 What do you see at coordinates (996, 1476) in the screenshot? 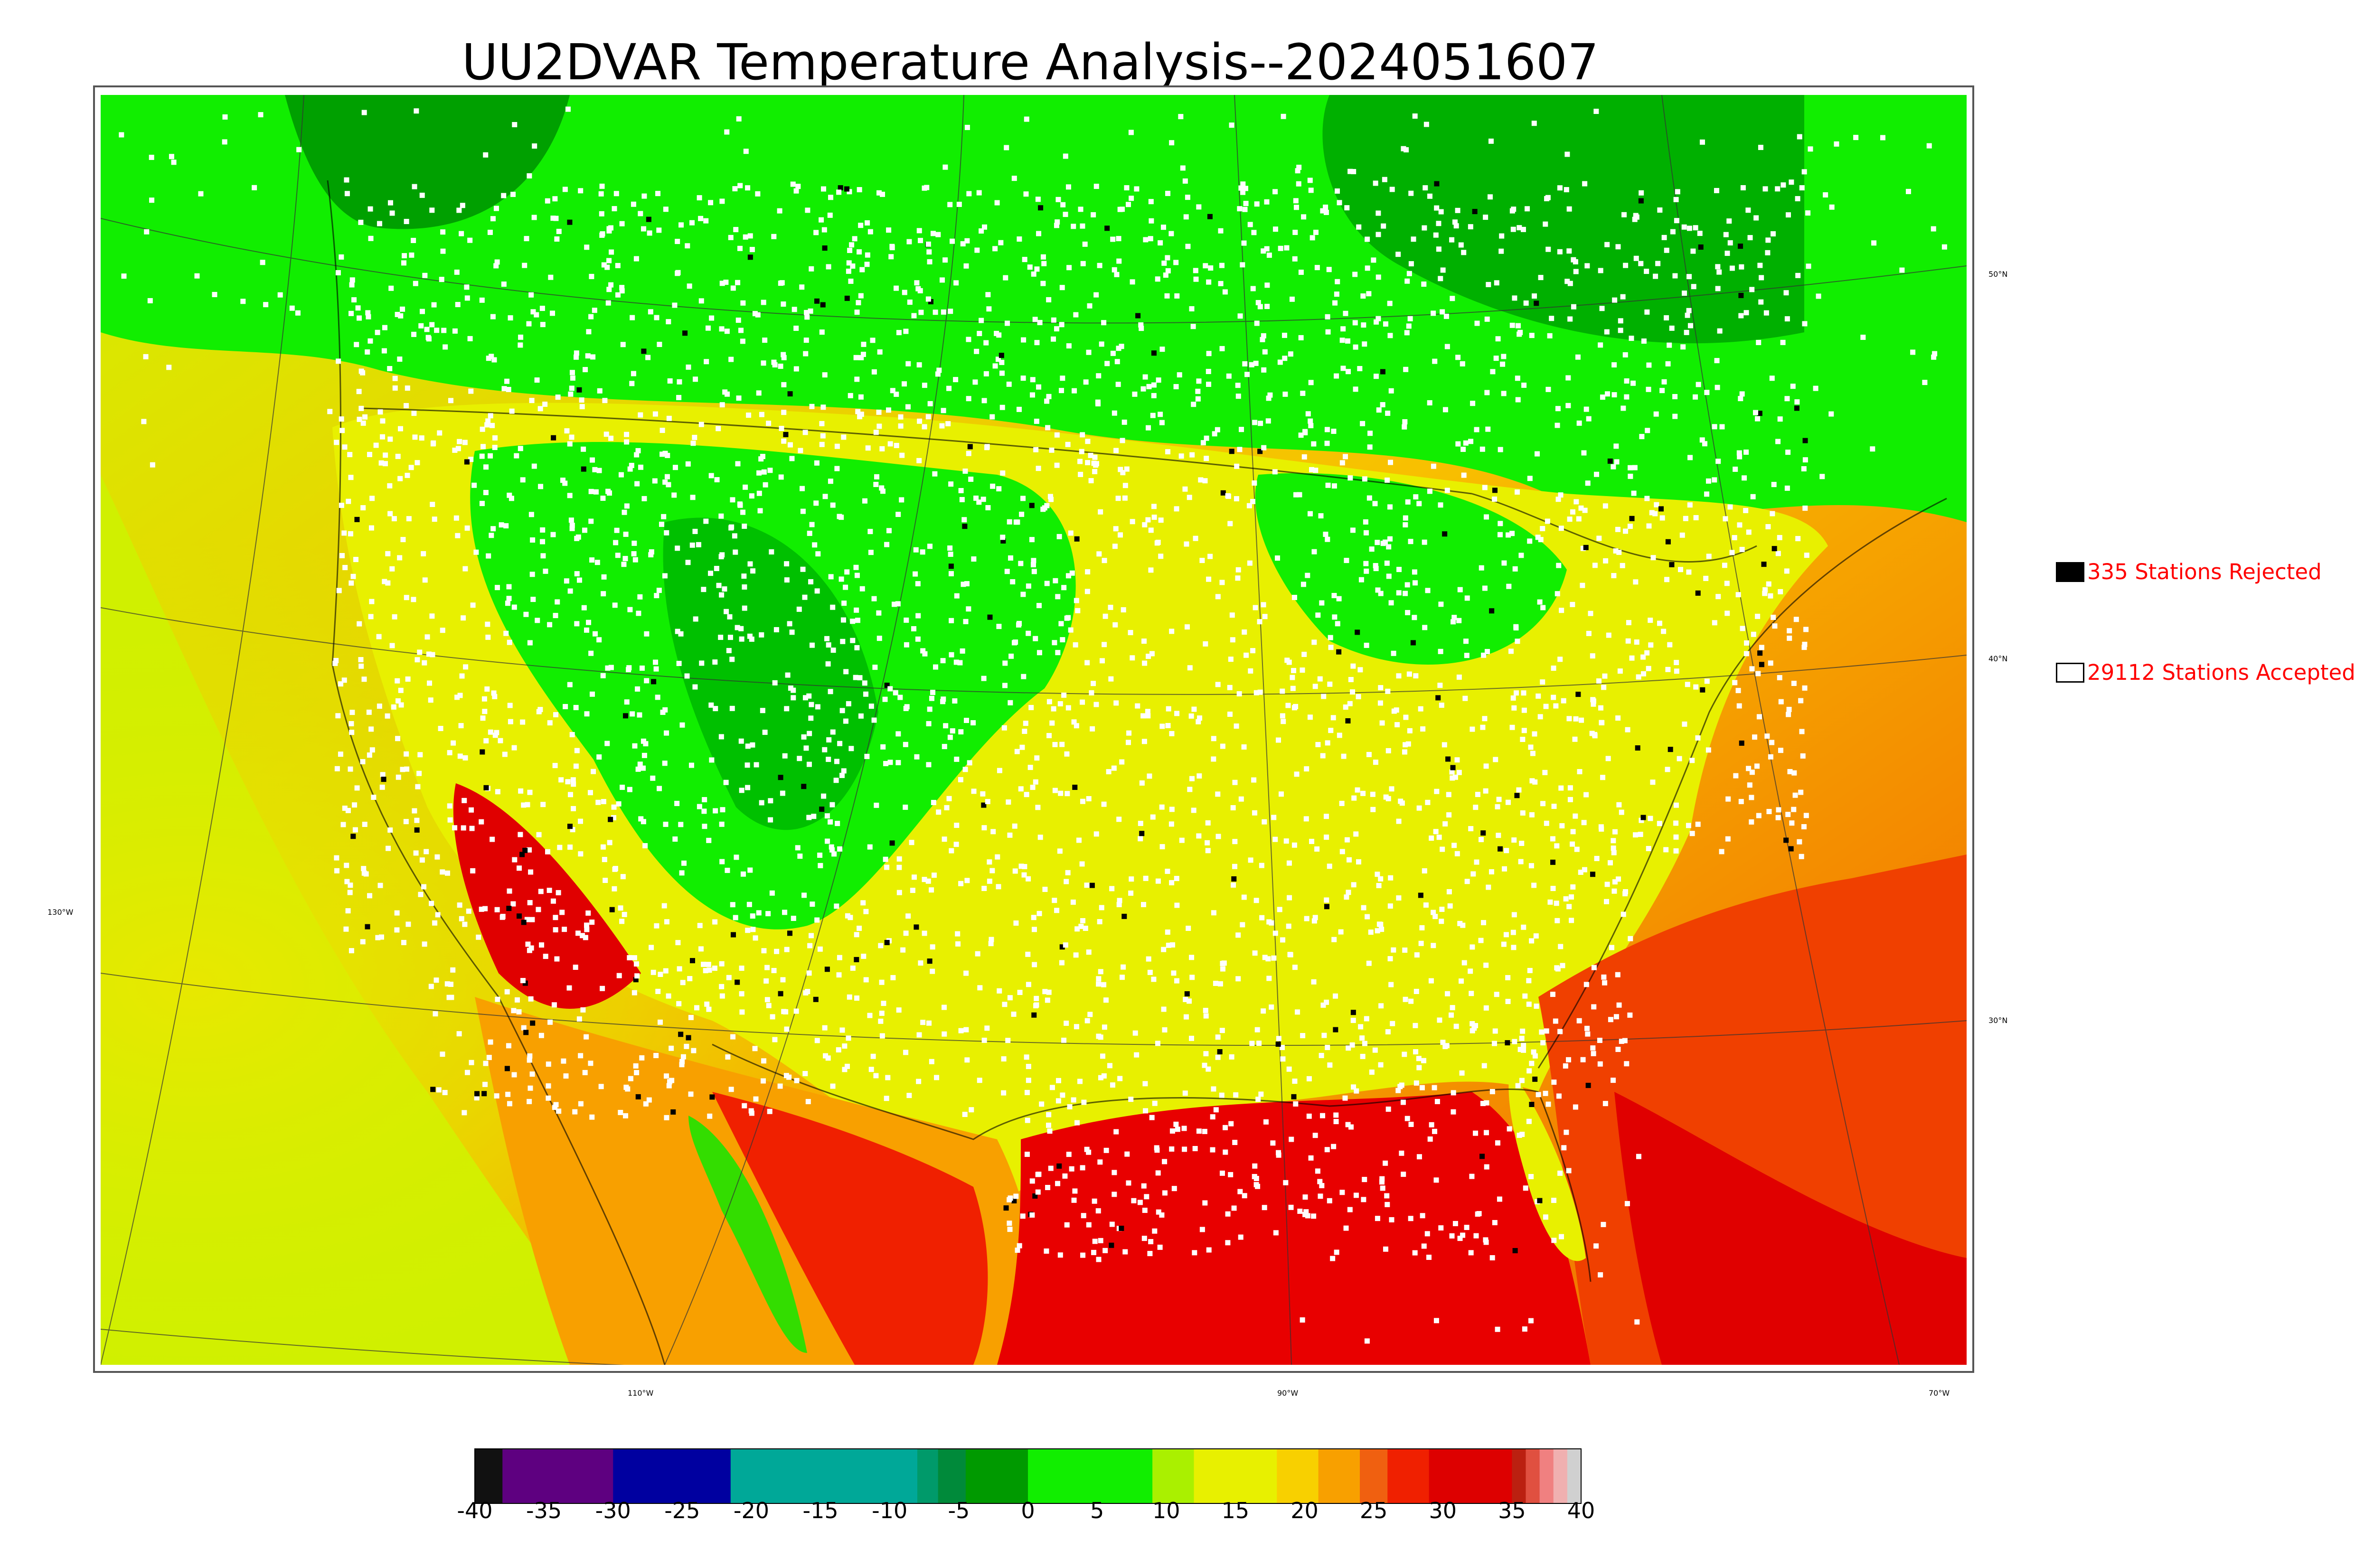
I see `colorbar-segment` at bounding box center [996, 1476].